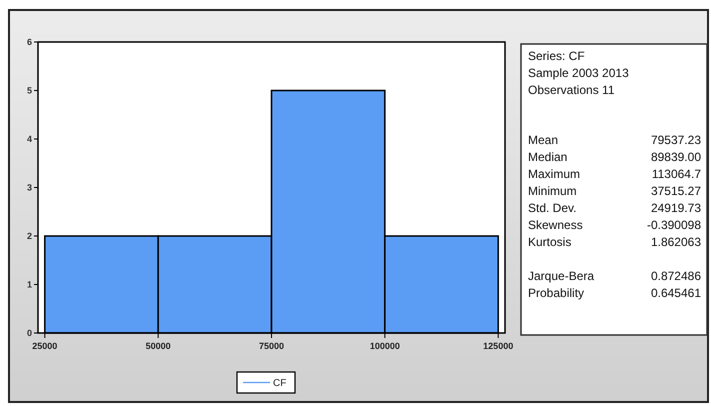 The width and height of the screenshot is (711, 406). I want to click on text: 113064.7, so click(677, 174).